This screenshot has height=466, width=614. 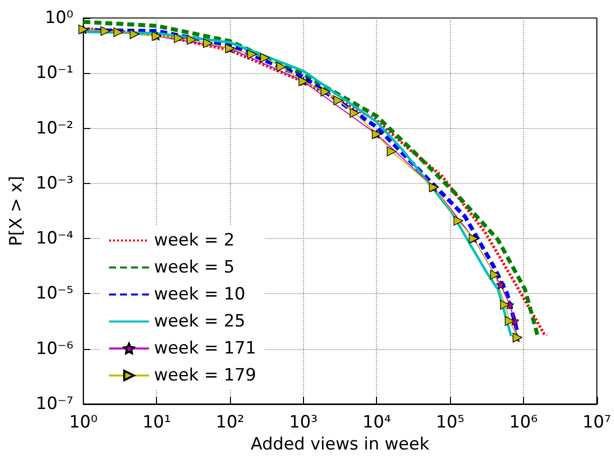 I want to click on x-tick-label: 10⁴, so click(x=377, y=422).